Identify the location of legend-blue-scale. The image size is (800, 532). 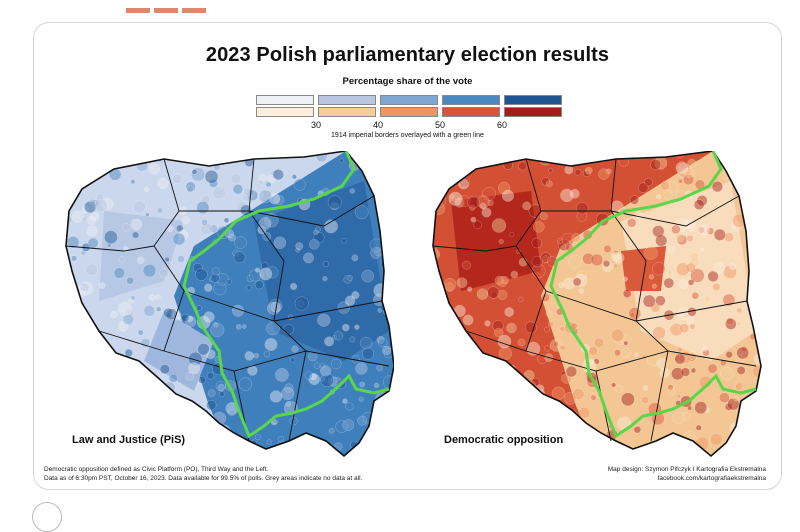
(411, 100).